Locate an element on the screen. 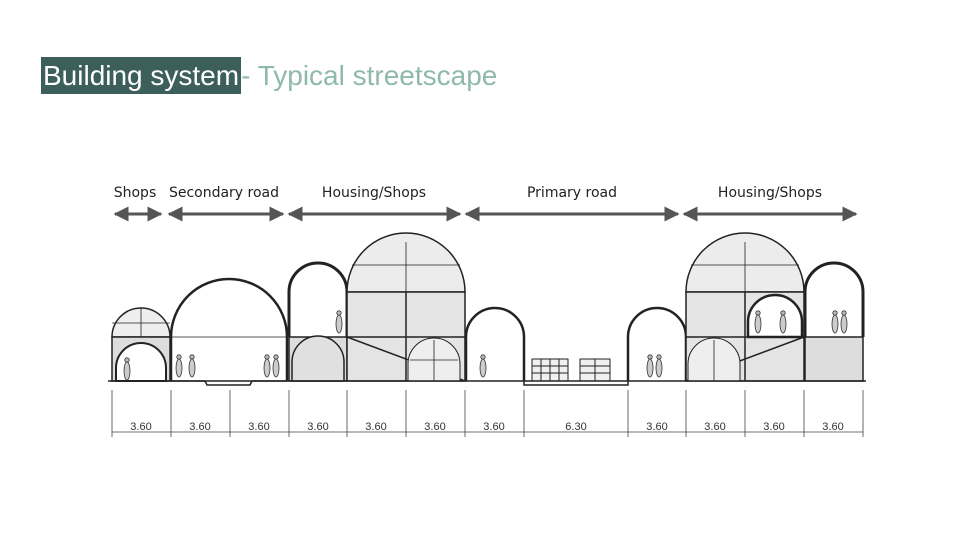  zone-label-shops: Shops is located at coordinates (135, 193).